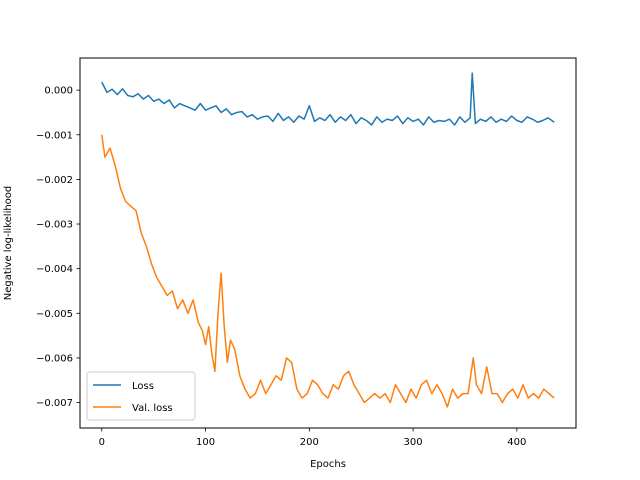 The width and height of the screenshot is (640, 480). Describe the element at coordinates (54, 358) in the screenshot. I see `y-tick-label: −0.006` at that location.